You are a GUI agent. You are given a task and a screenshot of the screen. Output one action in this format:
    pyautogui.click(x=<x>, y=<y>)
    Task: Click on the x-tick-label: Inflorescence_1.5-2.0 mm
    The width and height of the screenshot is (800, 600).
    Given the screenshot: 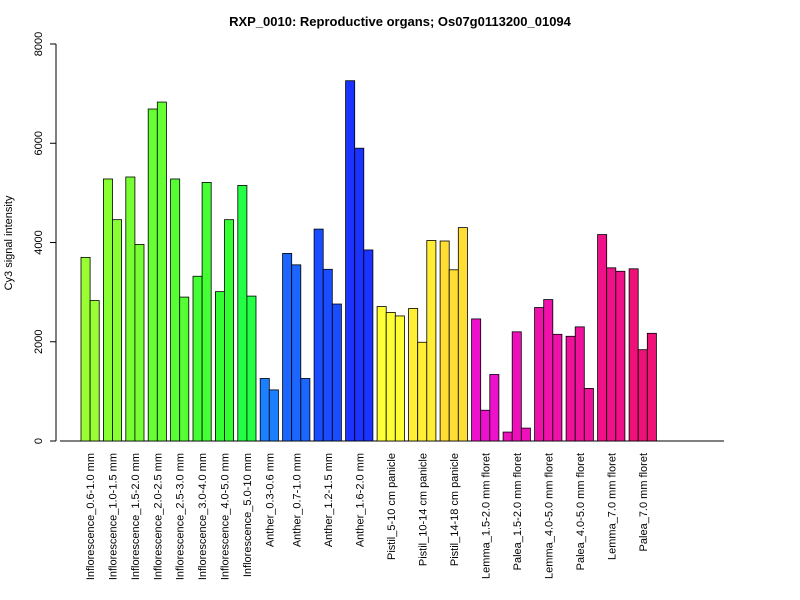 What is the action you would take?
    pyautogui.click(x=136, y=516)
    